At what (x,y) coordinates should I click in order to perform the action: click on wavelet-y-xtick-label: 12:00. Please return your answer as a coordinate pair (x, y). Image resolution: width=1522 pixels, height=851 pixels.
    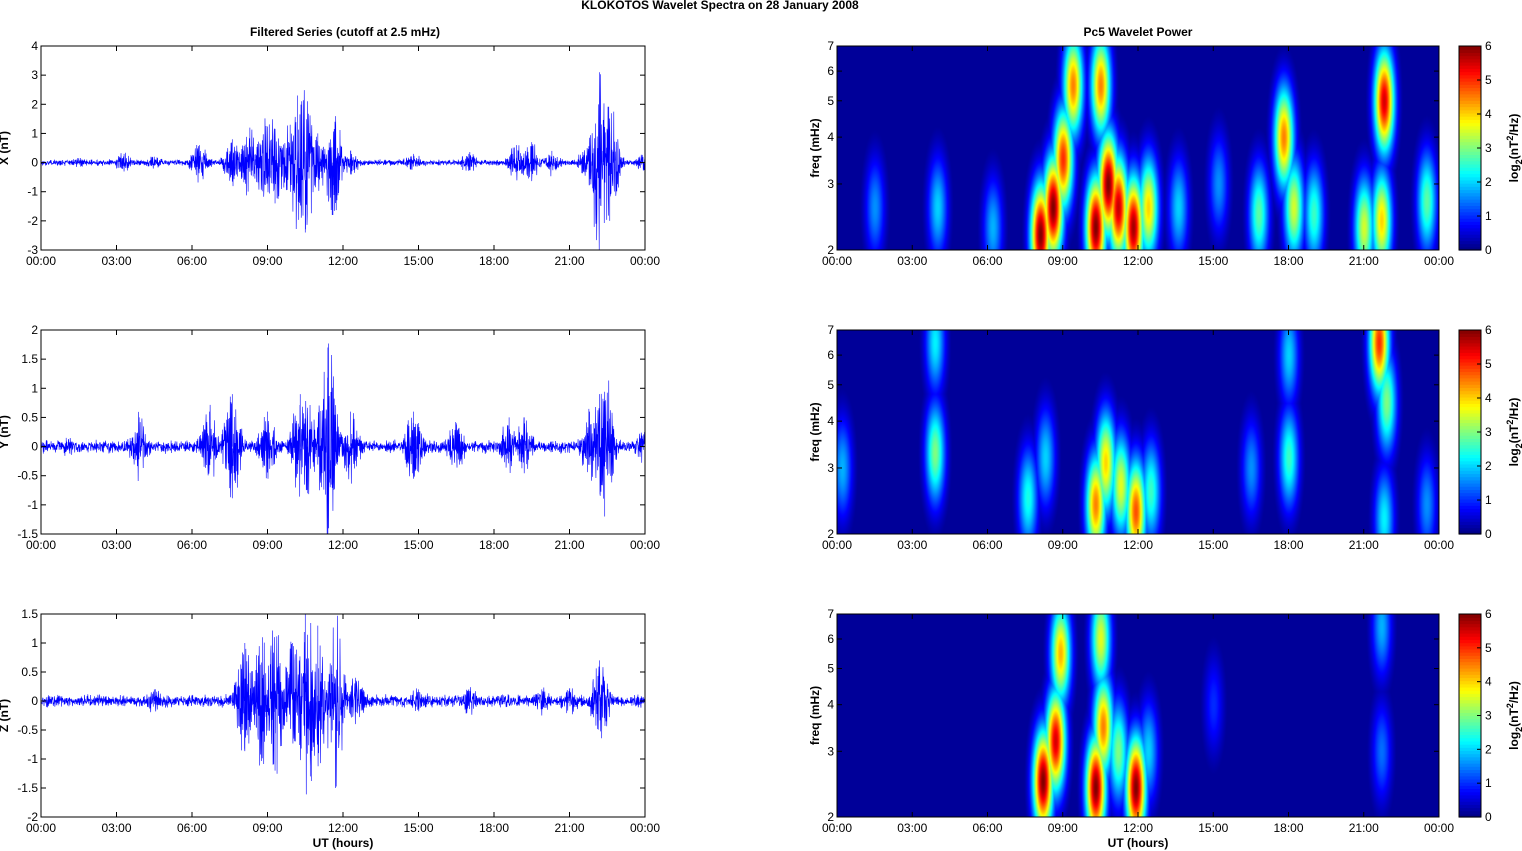
    Looking at the image, I should click on (1138, 545).